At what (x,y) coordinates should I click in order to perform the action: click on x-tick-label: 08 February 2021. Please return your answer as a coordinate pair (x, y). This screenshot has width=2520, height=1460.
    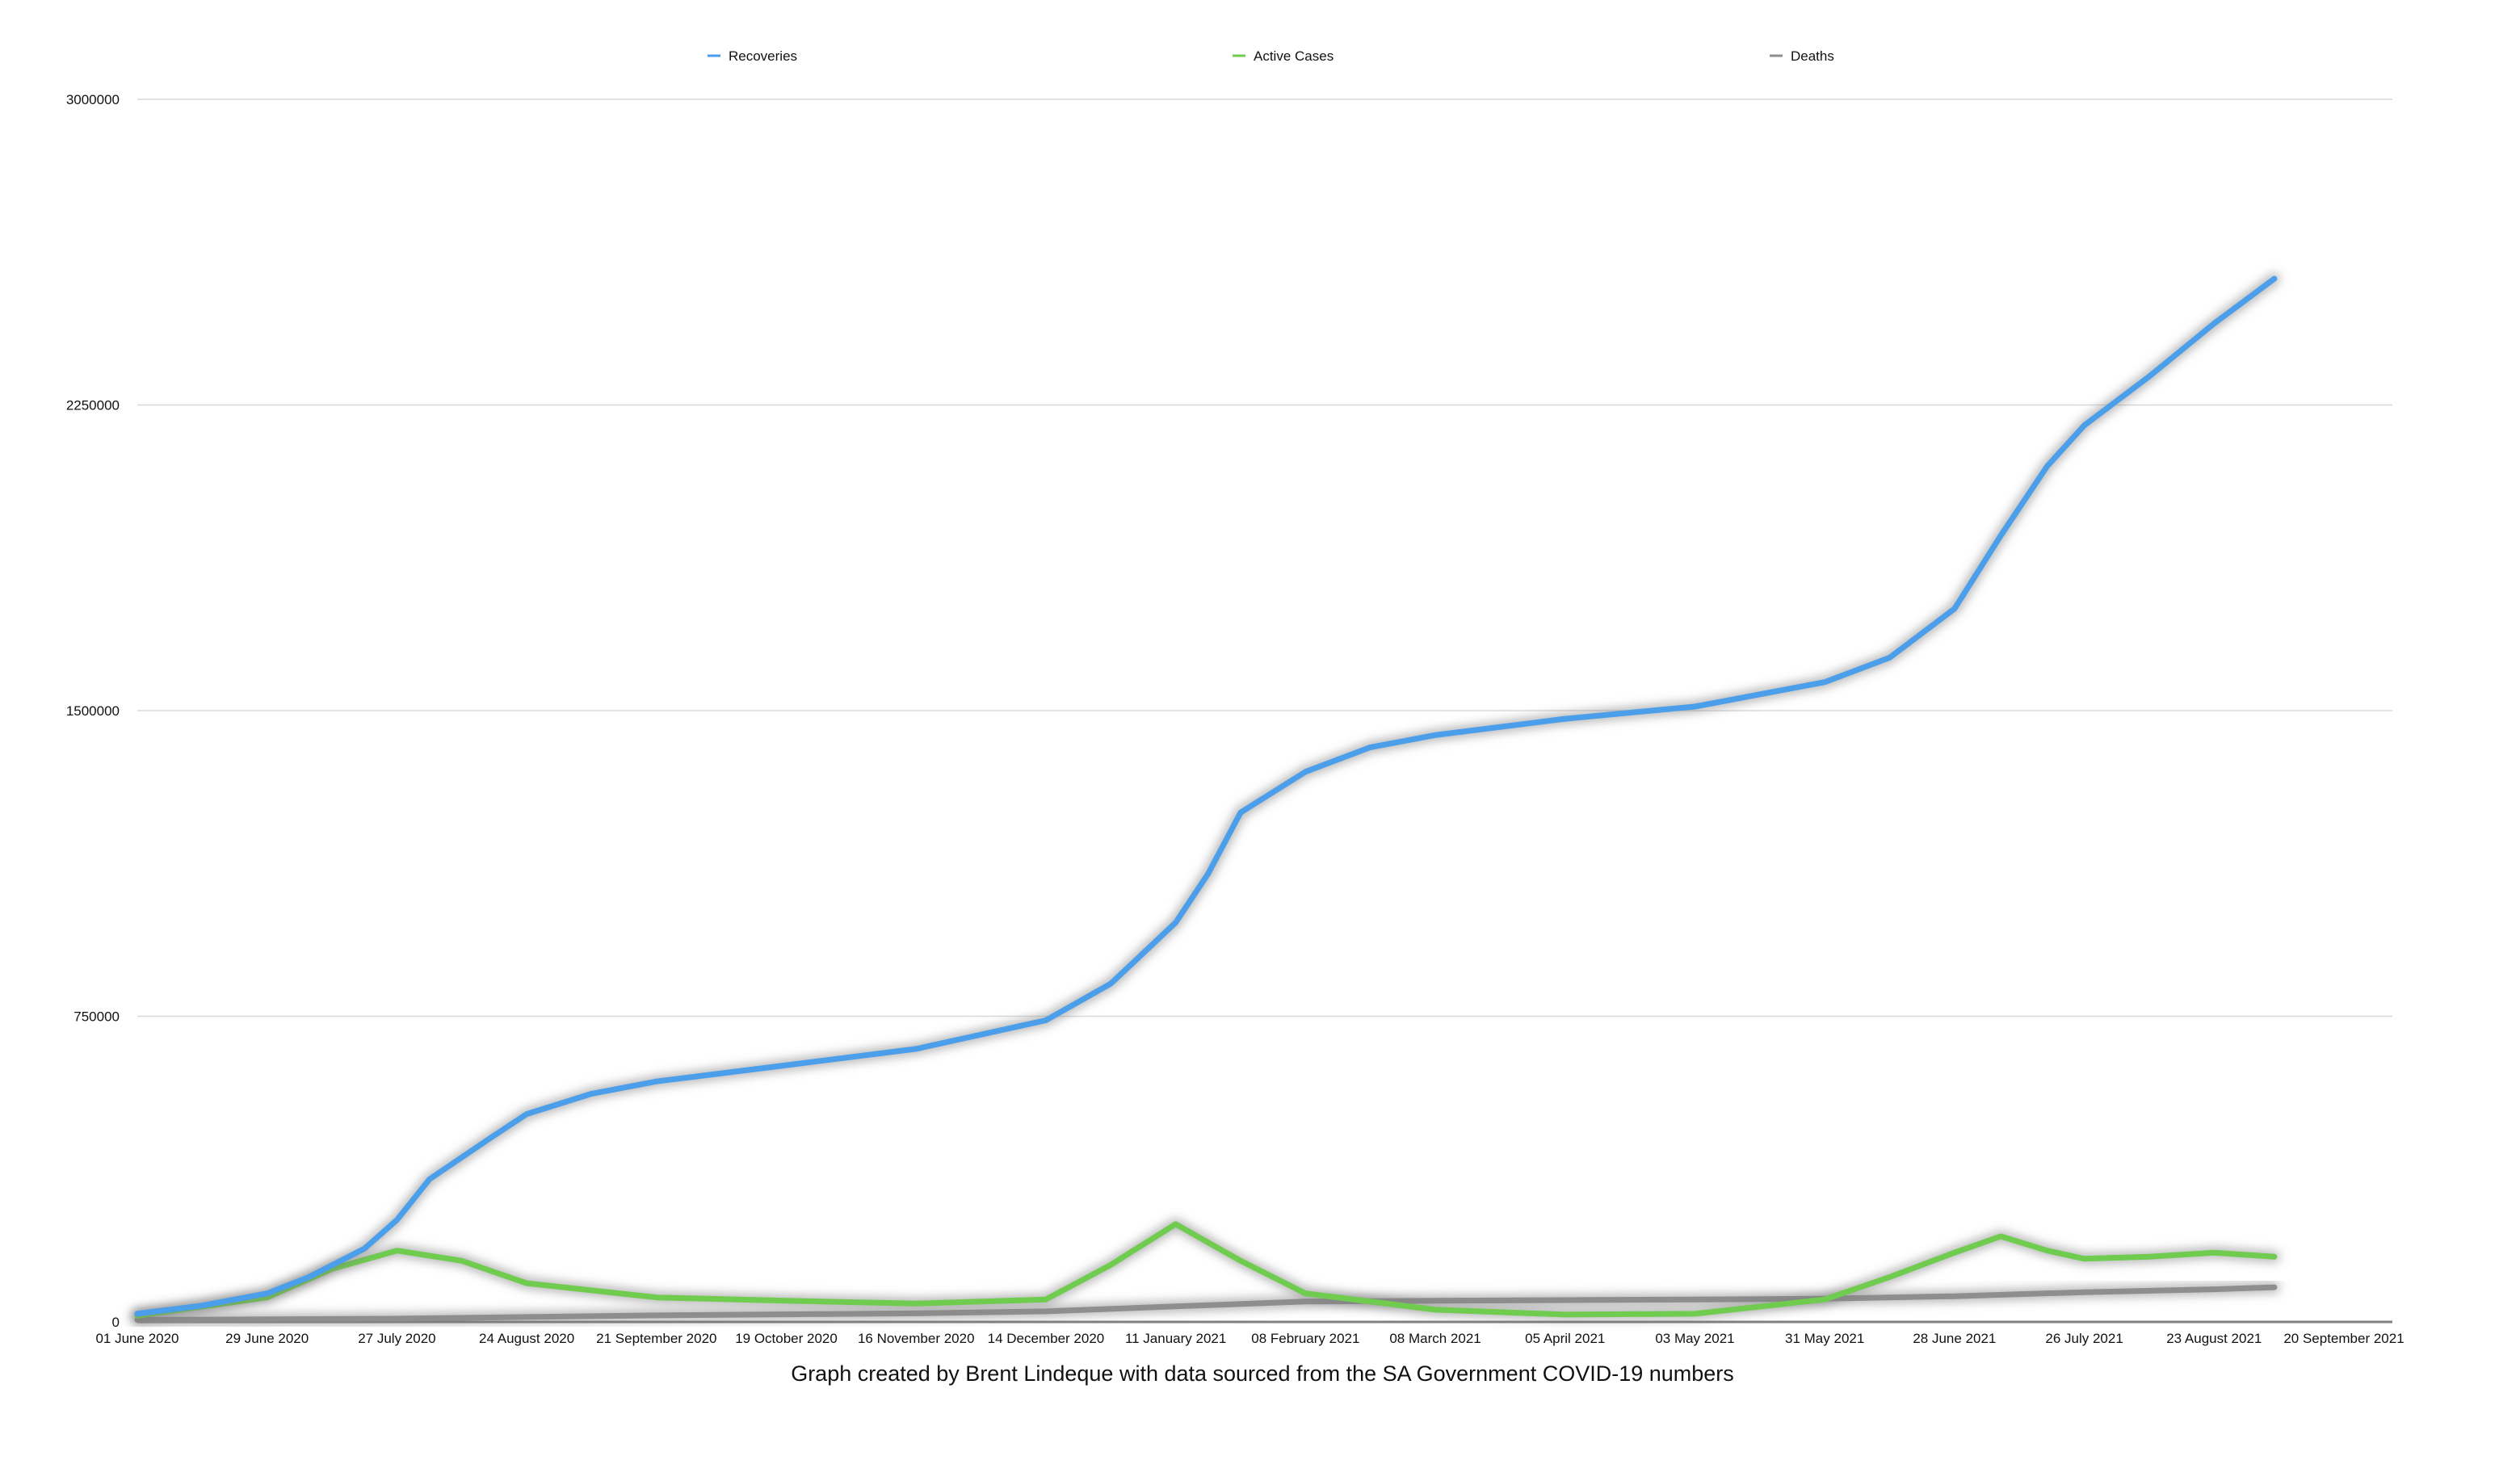
    Looking at the image, I should click on (1305, 1338).